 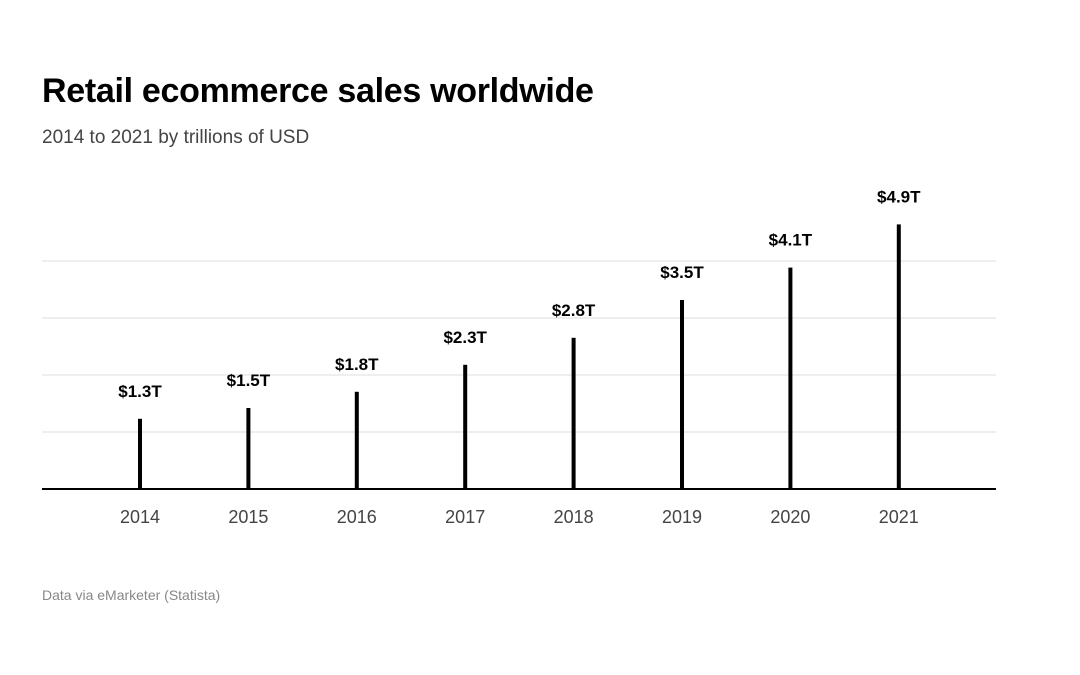 I want to click on source-note: Data via eMarketer (Statista), so click(x=131, y=595).